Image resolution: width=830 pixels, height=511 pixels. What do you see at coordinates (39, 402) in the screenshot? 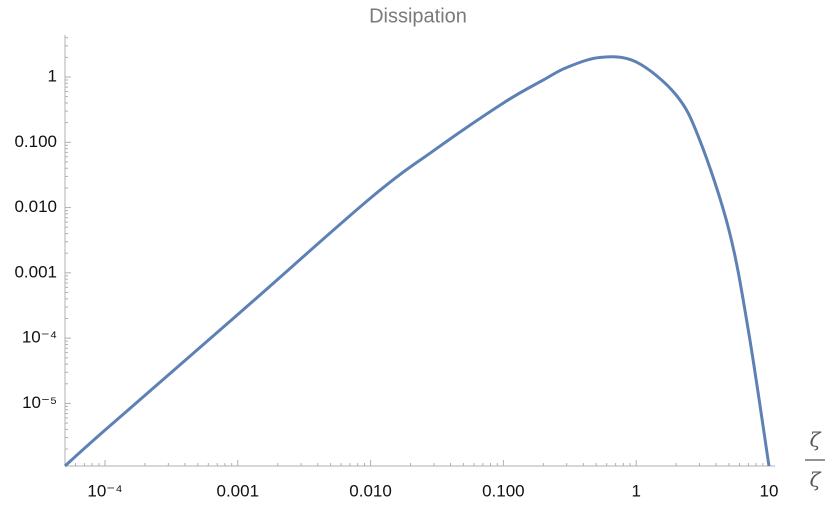
I see `y-tick-label: 10⁻⁵` at bounding box center [39, 402].